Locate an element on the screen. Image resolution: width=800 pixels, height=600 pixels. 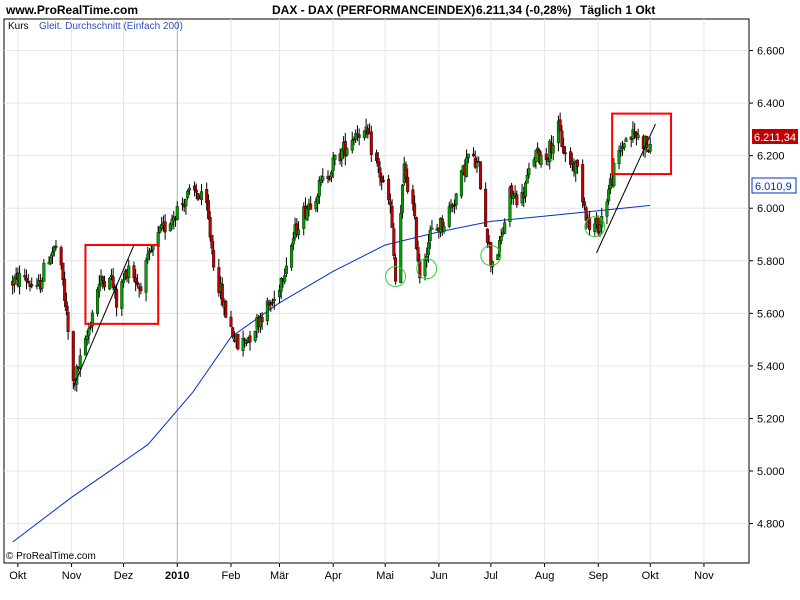
x-tick-label: Dez is located at coordinates (124, 576).